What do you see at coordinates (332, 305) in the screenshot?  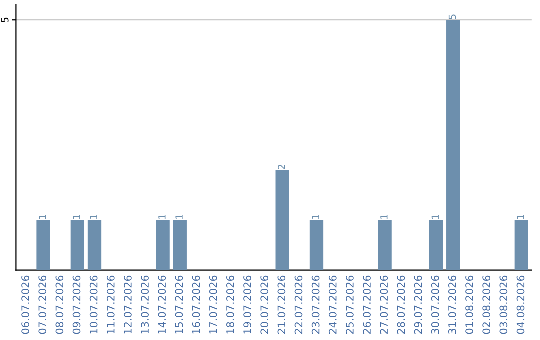 I see `x-tick-label: 24.07.2026` at bounding box center [332, 305].